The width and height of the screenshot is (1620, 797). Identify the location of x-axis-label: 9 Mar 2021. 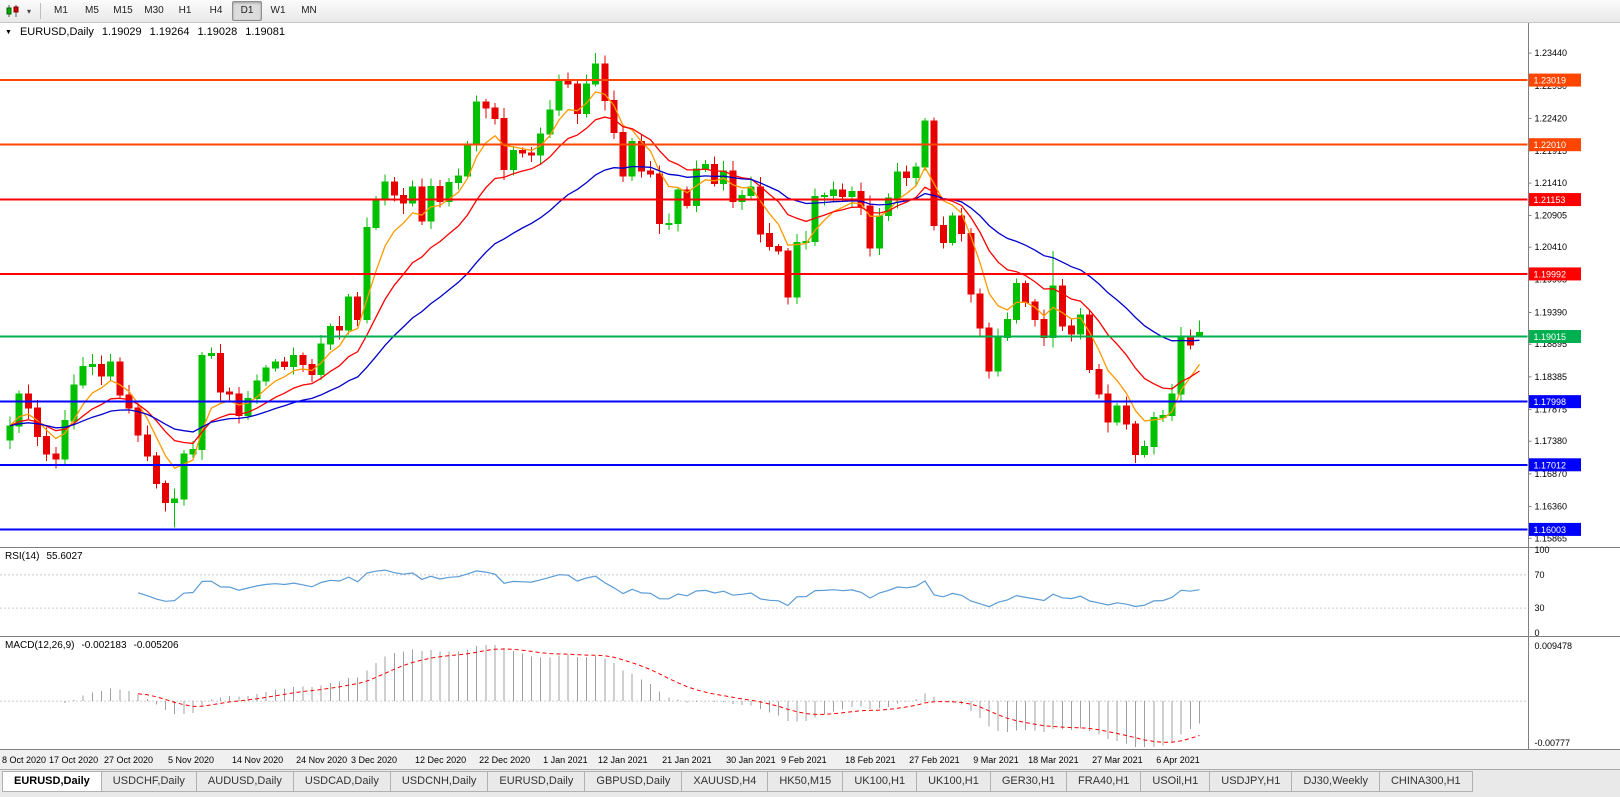
(996, 760).